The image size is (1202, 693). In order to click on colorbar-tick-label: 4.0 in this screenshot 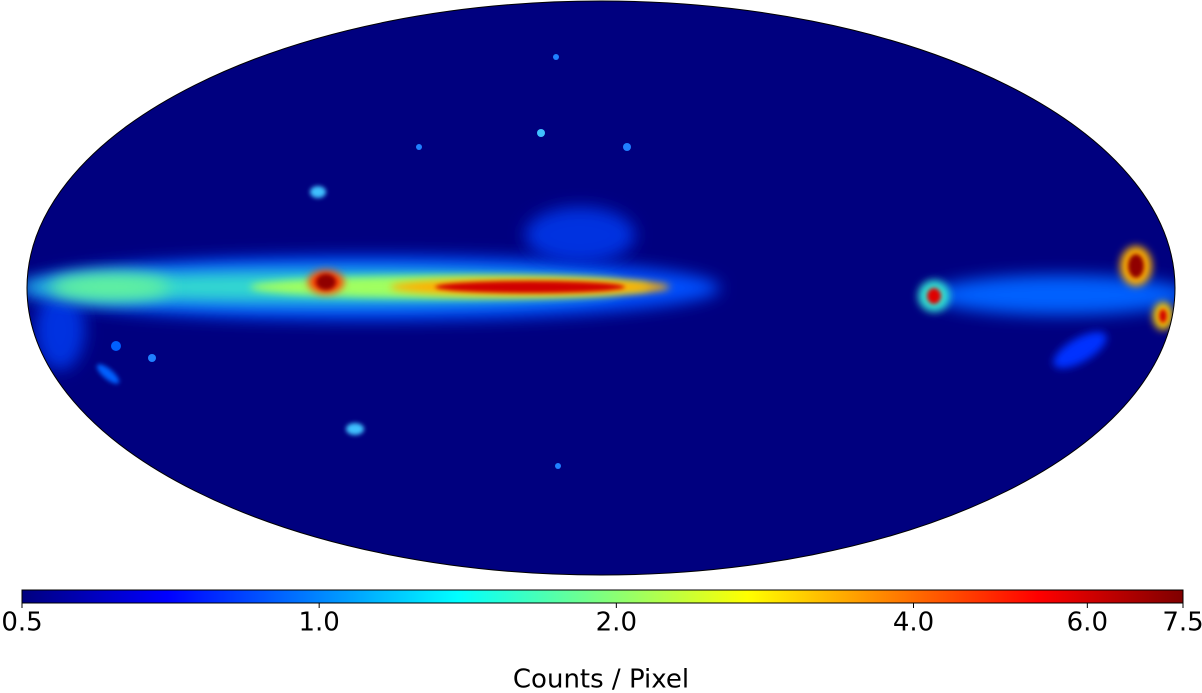, I will do `click(913, 623)`.